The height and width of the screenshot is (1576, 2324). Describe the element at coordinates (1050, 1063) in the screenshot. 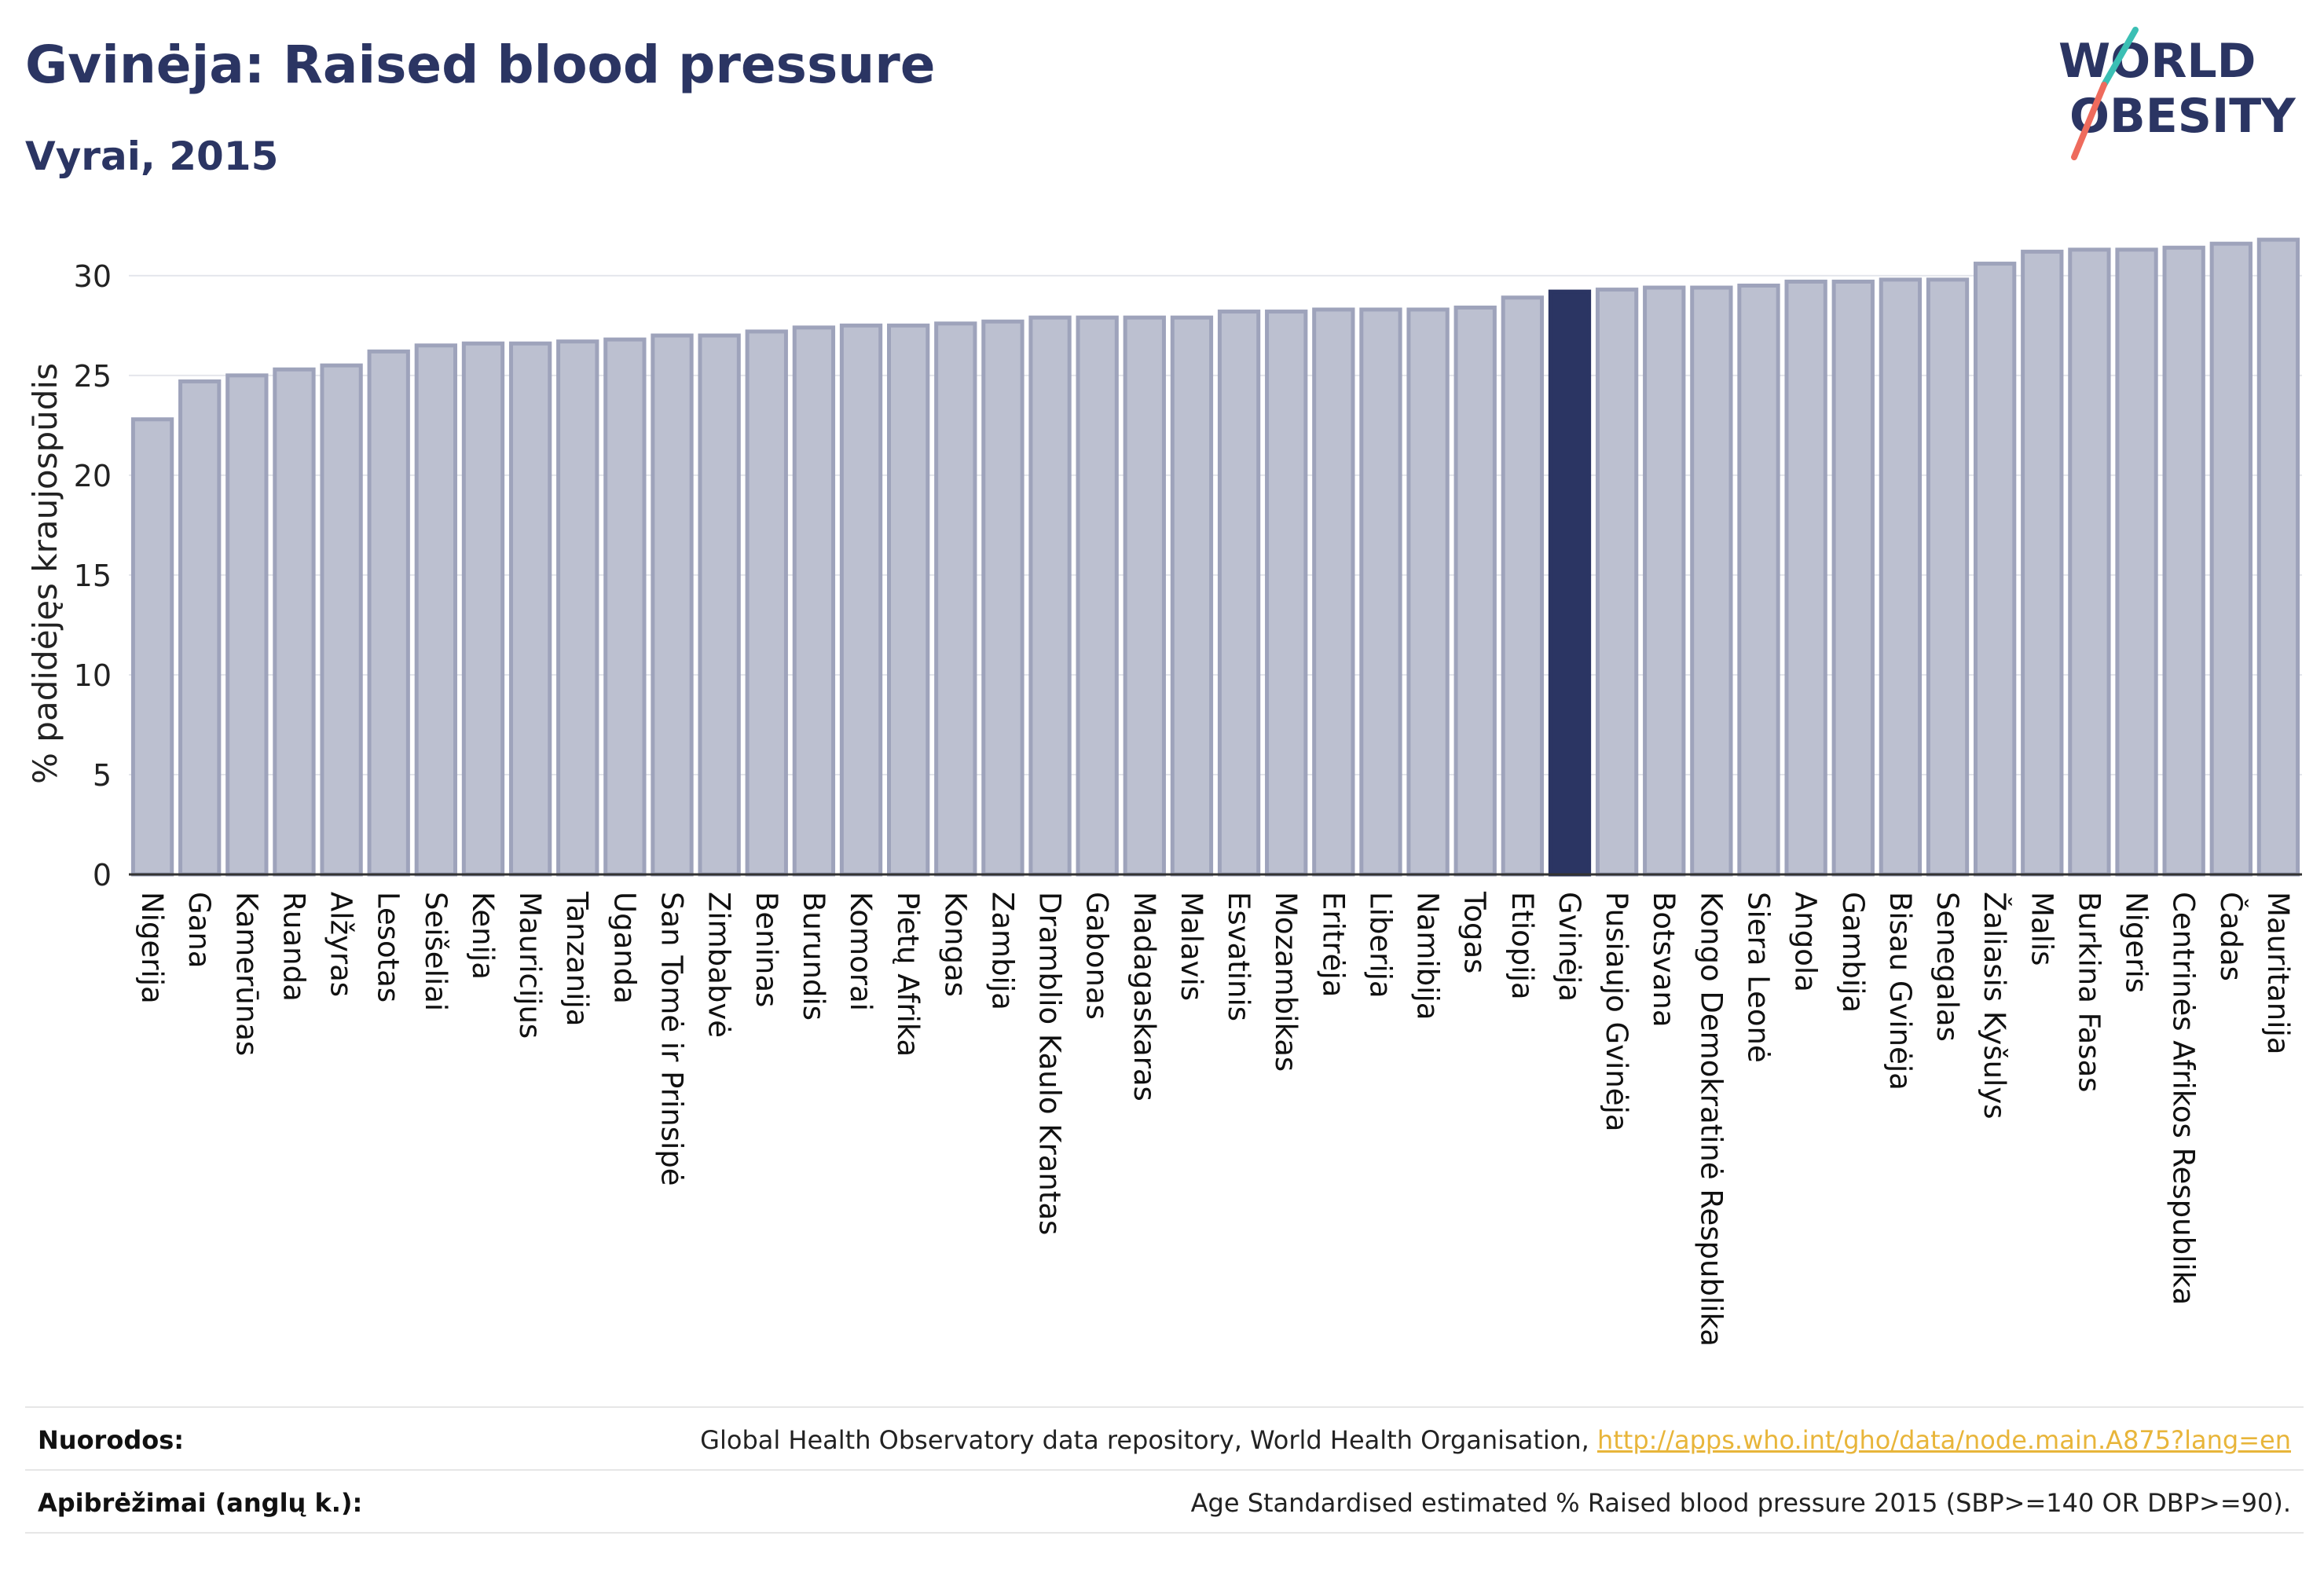

I see `x-tick-label: Dramblio Kaulo Krantas` at that location.